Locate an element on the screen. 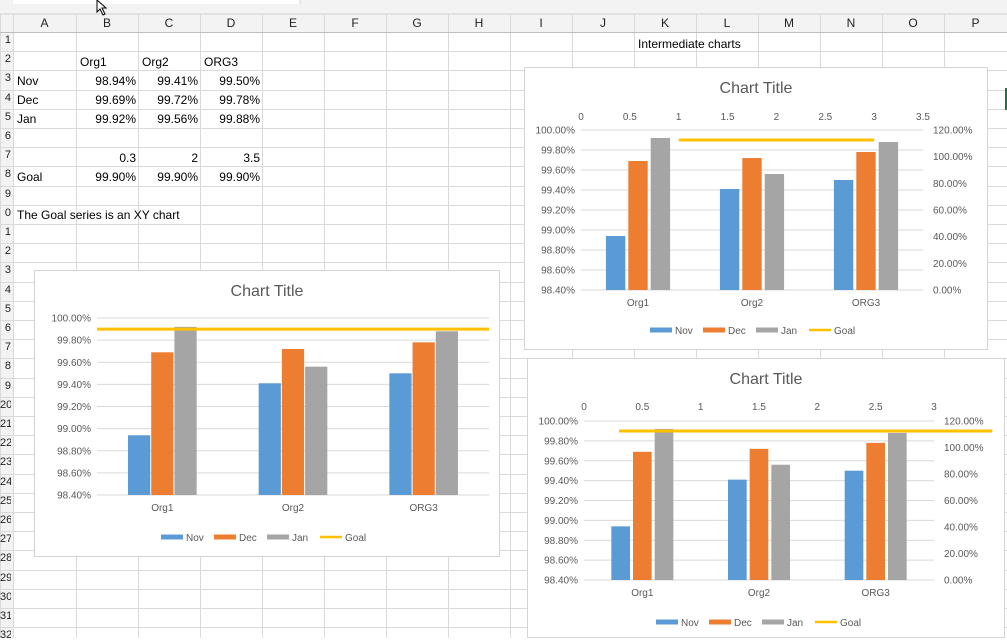 The width and height of the screenshot is (1007, 641). legend-label: Nov is located at coordinates (195, 538).